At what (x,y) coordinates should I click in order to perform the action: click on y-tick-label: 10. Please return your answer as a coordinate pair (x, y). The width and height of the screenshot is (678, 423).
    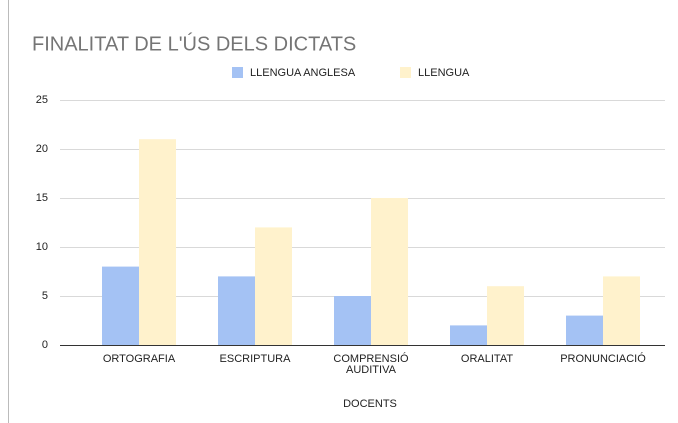
    Looking at the image, I should click on (42, 247).